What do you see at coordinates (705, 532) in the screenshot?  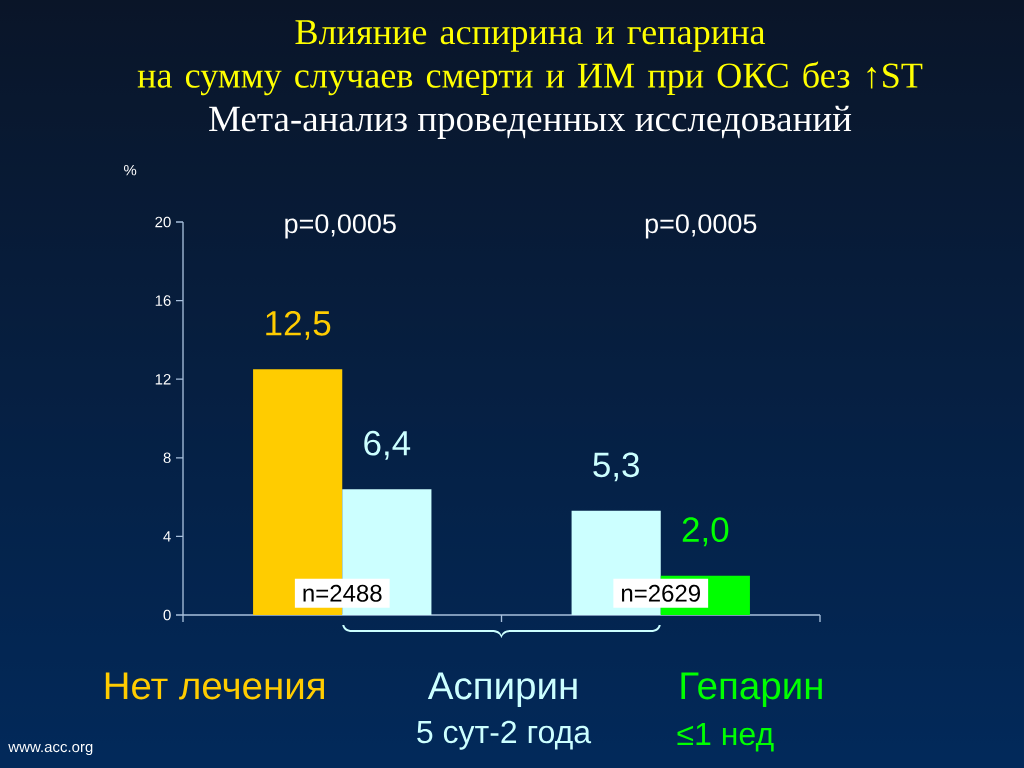 I see `data-label: 2,0` at bounding box center [705, 532].